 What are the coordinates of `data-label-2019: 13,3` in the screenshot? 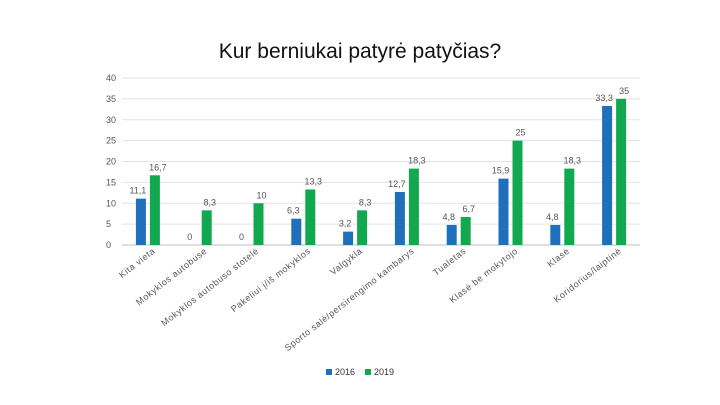 It's located at (314, 181).